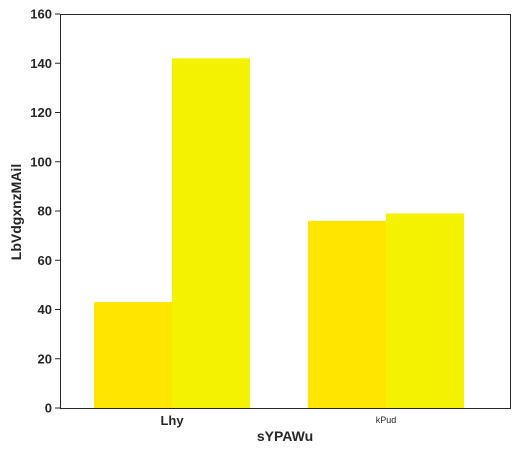 The width and height of the screenshot is (520, 455). Describe the element at coordinates (45, 358) in the screenshot. I see `y-tick-label: 20` at that location.